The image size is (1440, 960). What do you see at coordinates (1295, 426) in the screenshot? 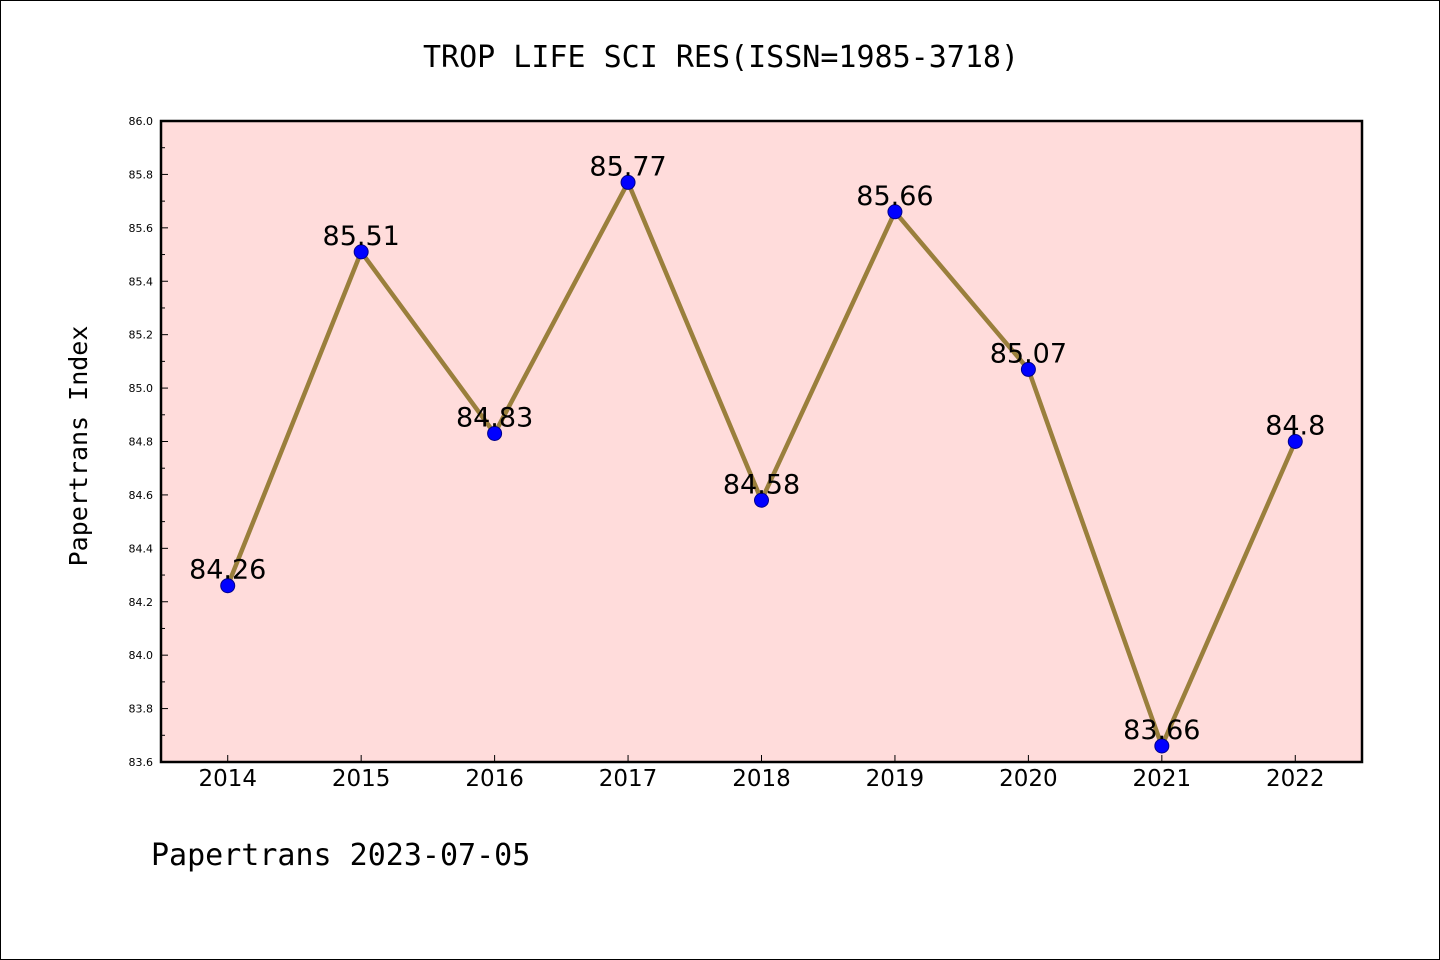
I see `data-label: 84.8` at bounding box center [1295, 426].